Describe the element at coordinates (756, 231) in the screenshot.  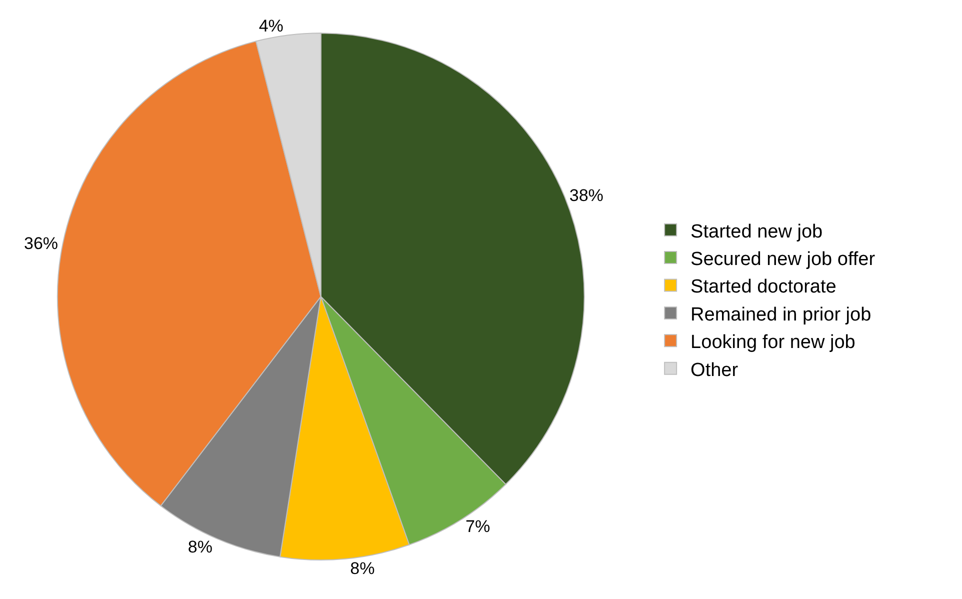
I see `legend-label: Started new job` at that location.